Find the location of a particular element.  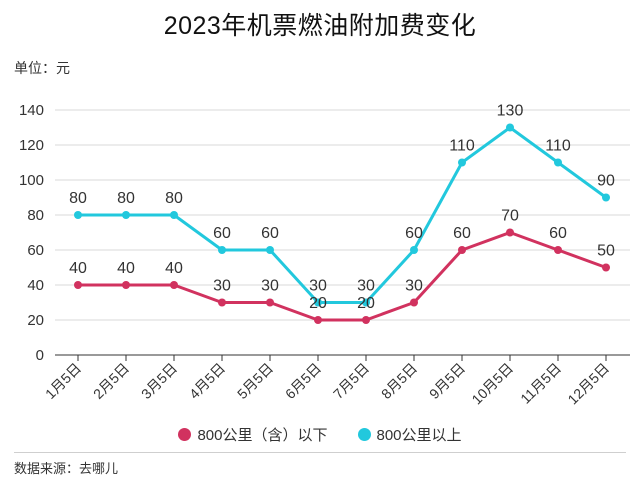

chart-legend: 800公里（含）以下 800公里以上 is located at coordinates (320, 434).